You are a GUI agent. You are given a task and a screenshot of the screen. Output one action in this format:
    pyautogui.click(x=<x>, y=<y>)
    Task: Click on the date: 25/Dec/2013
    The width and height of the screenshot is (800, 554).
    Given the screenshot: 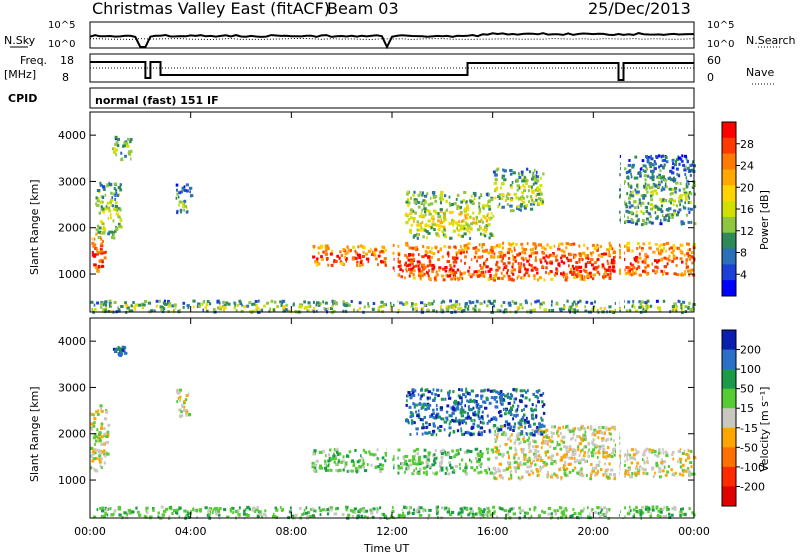 What is the action you would take?
    pyautogui.click(x=639, y=9)
    